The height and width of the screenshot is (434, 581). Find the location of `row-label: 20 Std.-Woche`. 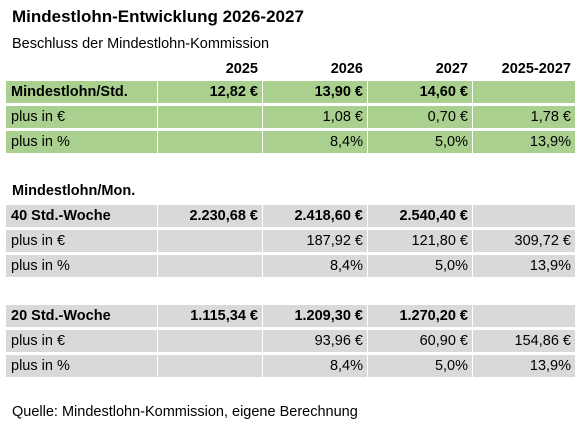

row-label: 20 Std.-Woche is located at coordinates (81, 316).